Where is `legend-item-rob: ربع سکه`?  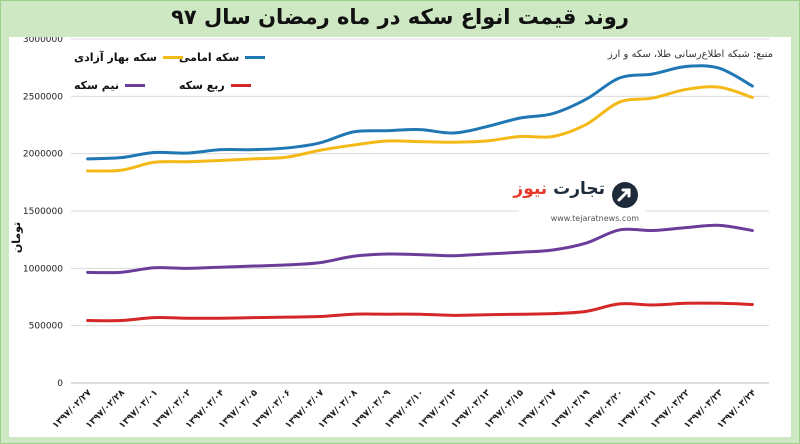
legend-item-rob: ربع سکه is located at coordinates (215, 85).